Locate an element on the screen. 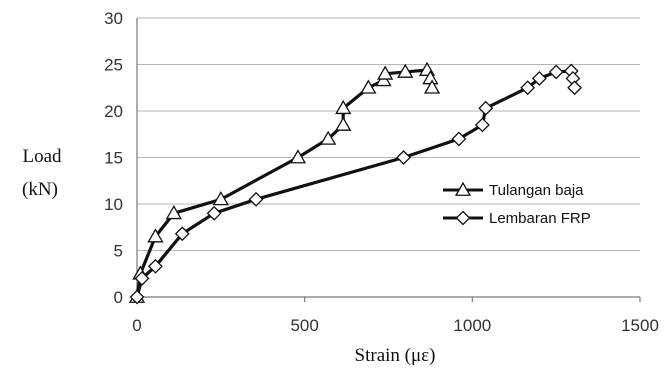  x-tick-label: 0 is located at coordinates (136, 325).